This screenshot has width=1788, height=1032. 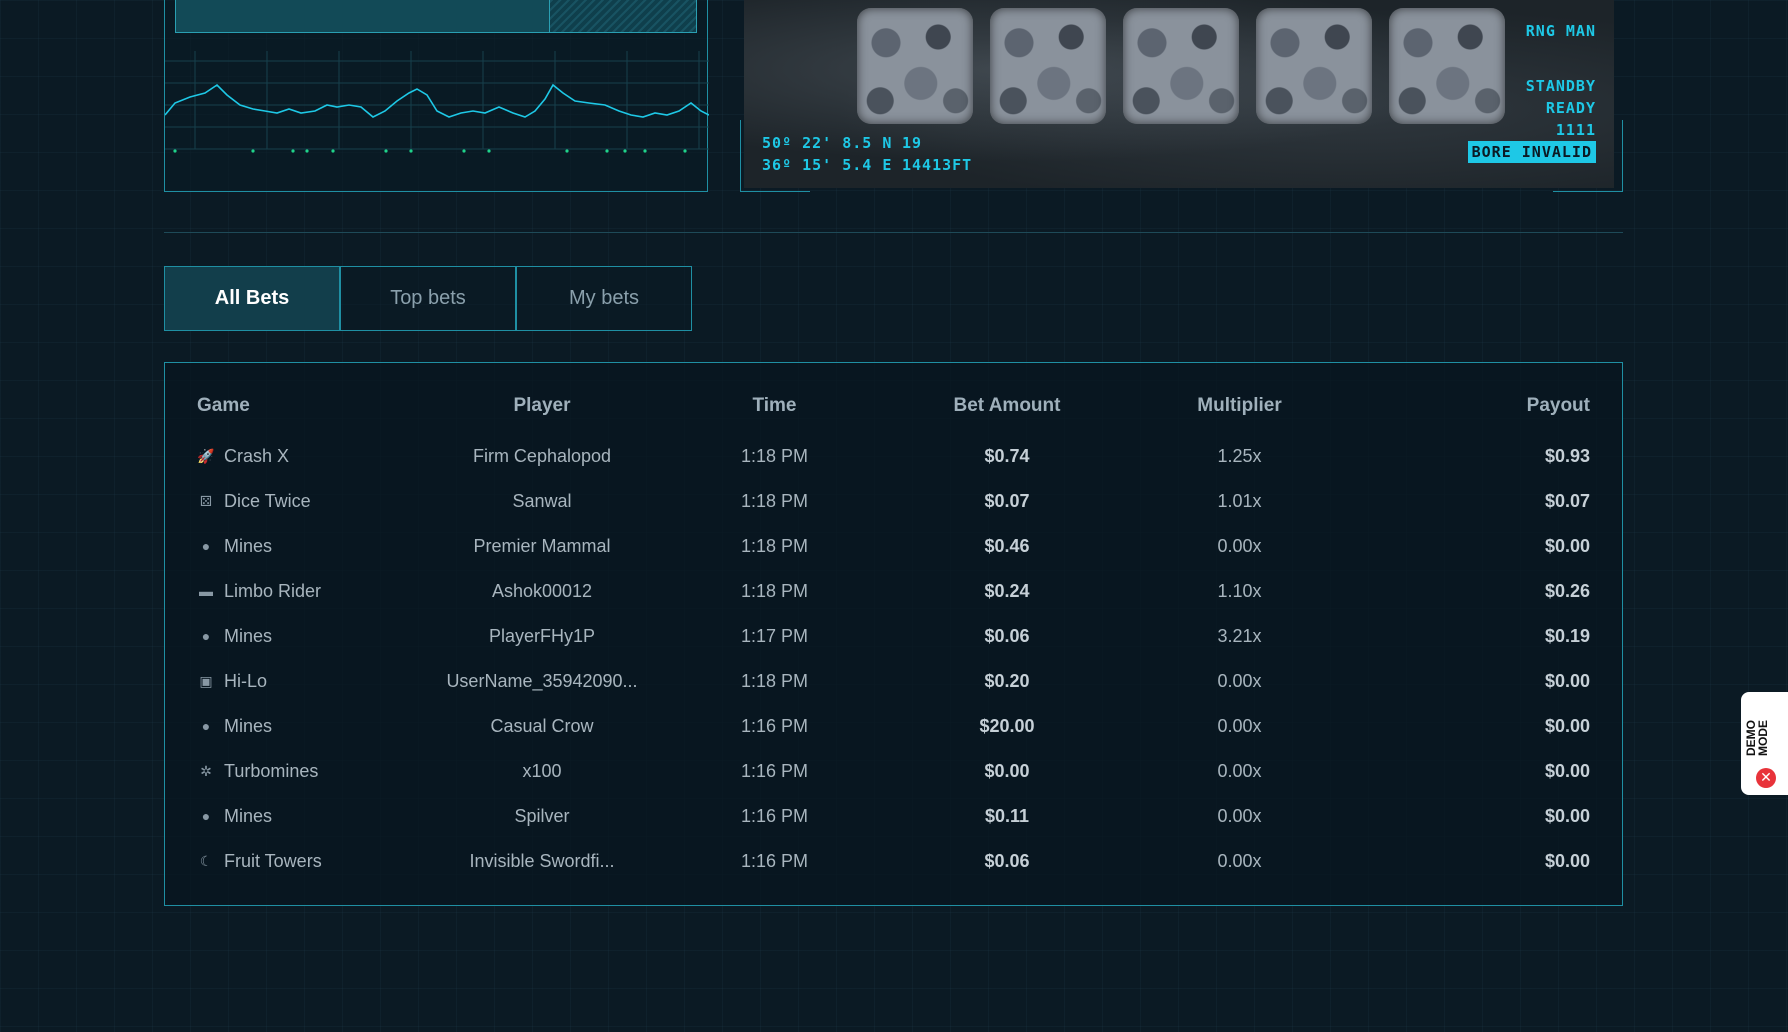 What do you see at coordinates (1007, 860) in the screenshot?
I see `bet-amount-cell: $0.06` at bounding box center [1007, 860].